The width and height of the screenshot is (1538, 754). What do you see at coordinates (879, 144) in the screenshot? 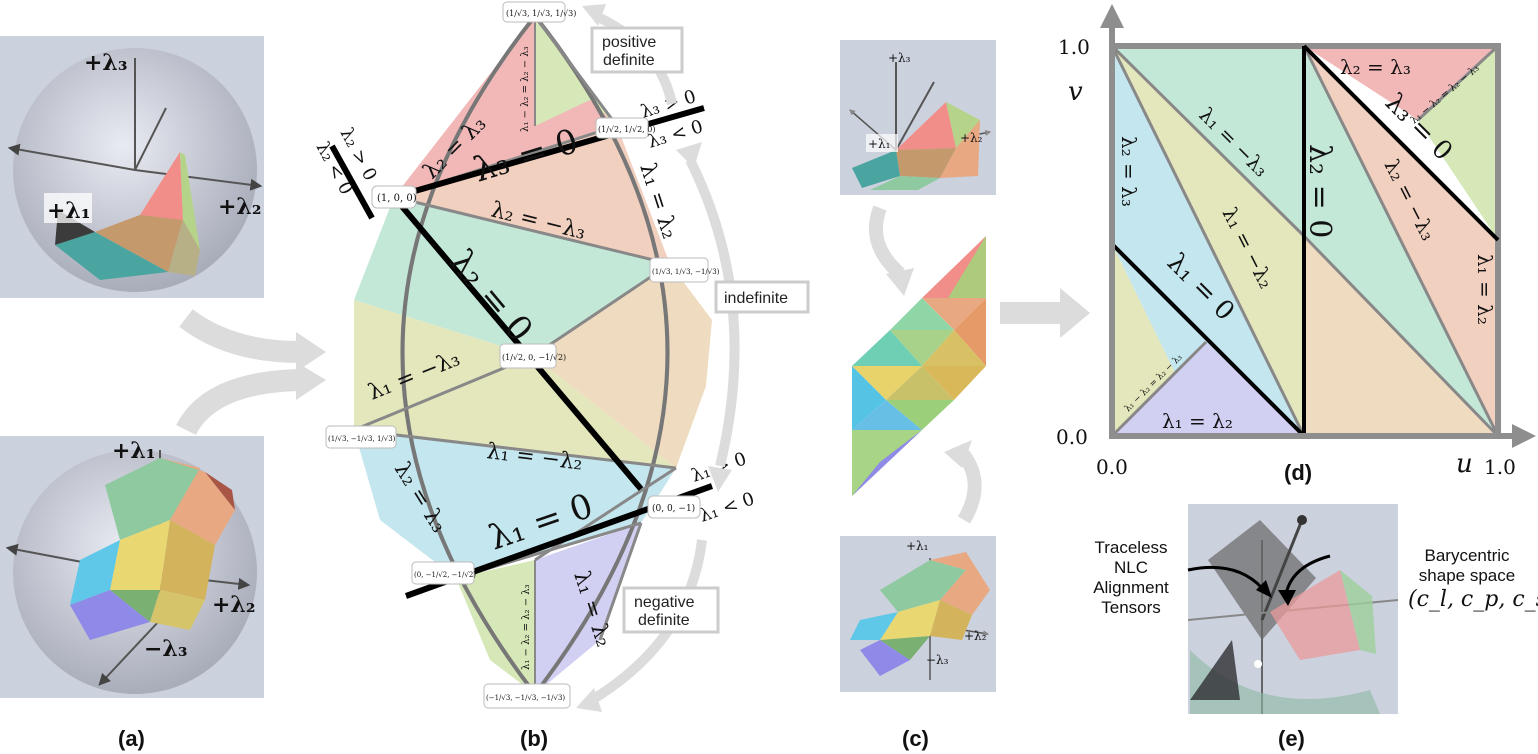
I see `panel-c-top-axis1: +λ₁` at bounding box center [879, 144].